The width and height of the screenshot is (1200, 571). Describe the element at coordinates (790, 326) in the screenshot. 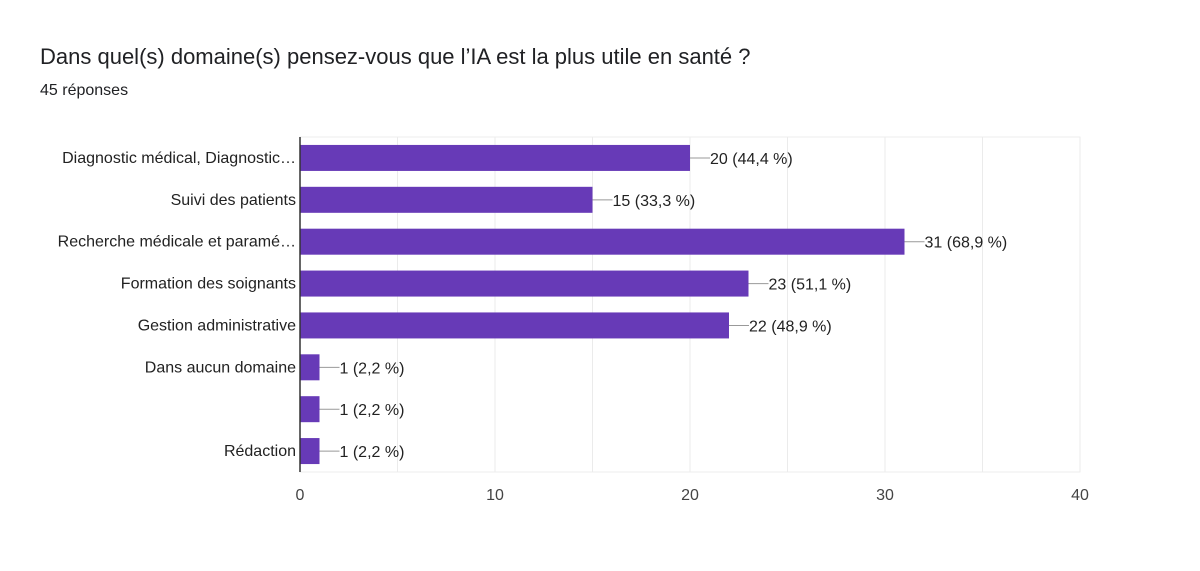

I see `data-label: 22 (48,9 %)` at that location.